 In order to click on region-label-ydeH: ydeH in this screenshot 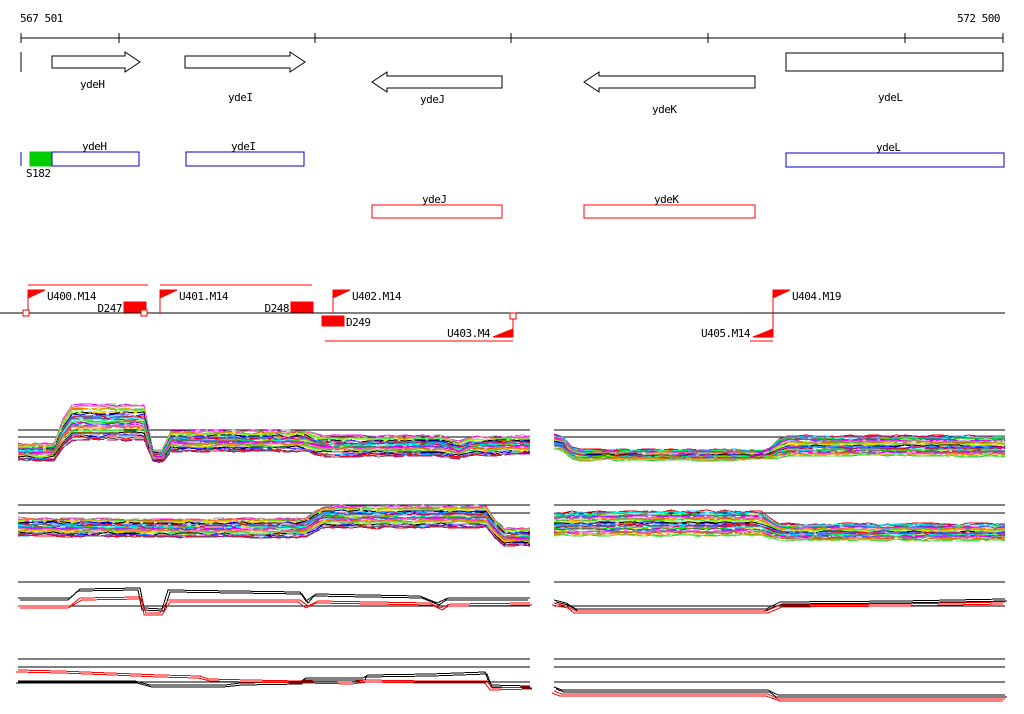, I will do `click(94, 146)`.